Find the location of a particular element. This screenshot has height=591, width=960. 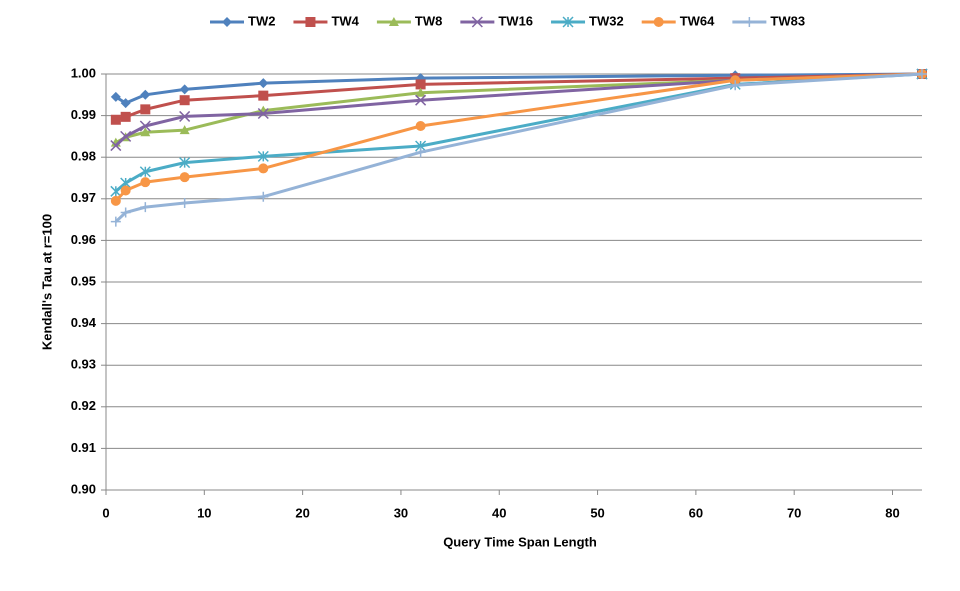

y-tick-label: 0.92 is located at coordinates (83, 405).